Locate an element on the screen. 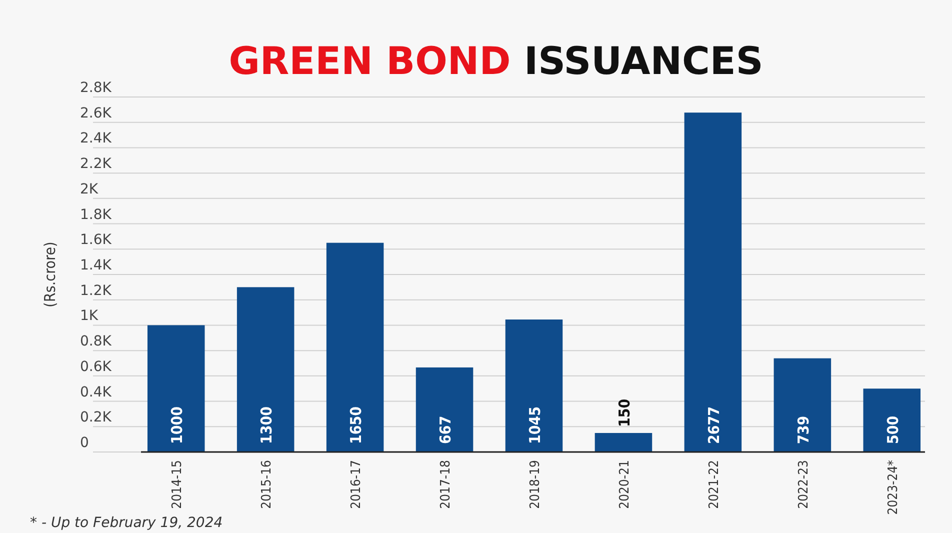 This screenshot has width=952, height=533. x-tick-label: 2023-24* is located at coordinates (893, 487).